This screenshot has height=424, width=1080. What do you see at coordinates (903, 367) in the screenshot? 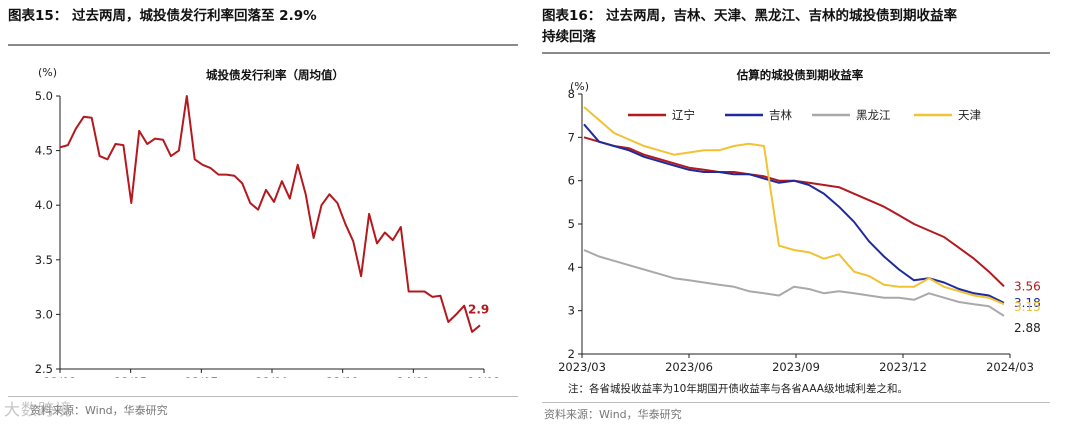
I see `x-tick-label: 2023/12` at bounding box center [903, 367].